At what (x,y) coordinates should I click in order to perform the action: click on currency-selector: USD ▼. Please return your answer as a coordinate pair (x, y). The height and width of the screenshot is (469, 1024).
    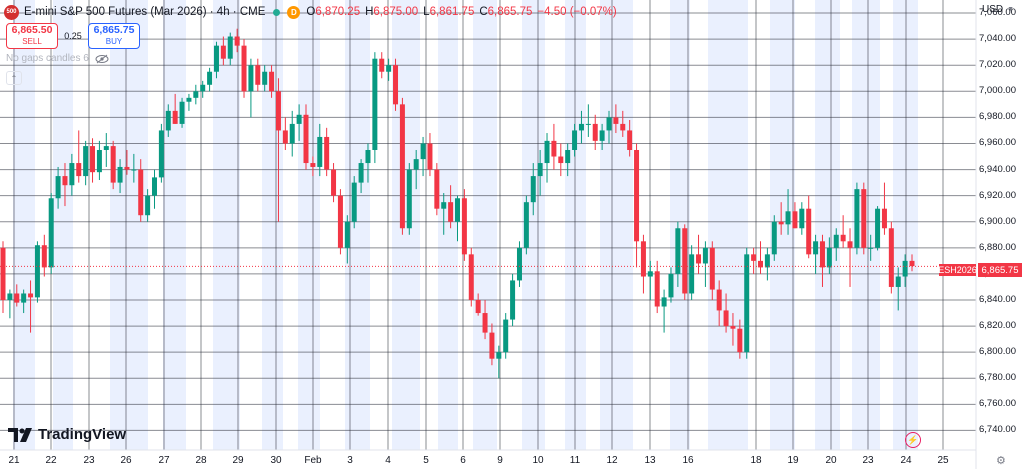
    Looking at the image, I should click on (998, 9).